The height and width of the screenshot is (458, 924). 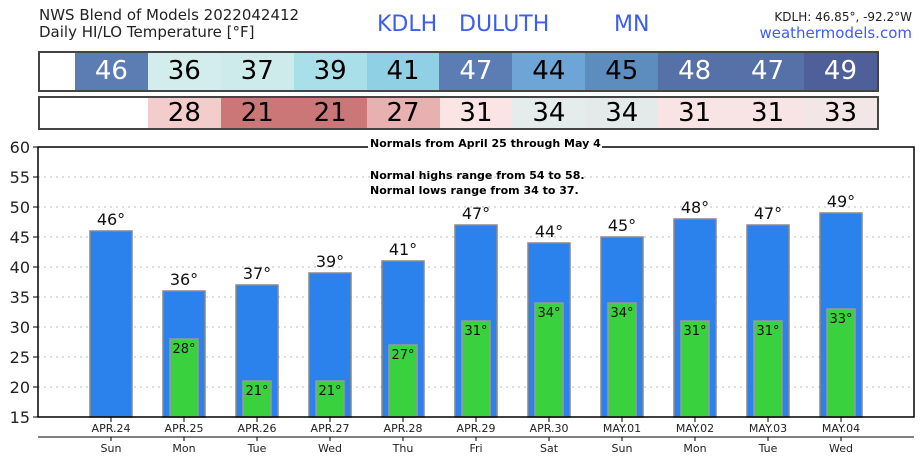 I want to click on city-name: DULUTH, so click(x=504, y=24).